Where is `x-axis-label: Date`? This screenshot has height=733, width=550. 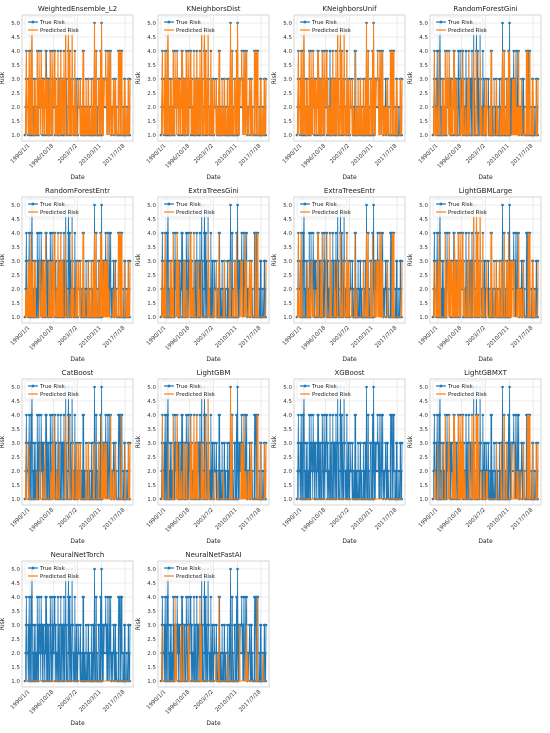
x-axis-label: Date is located at coordinates (213, 359).